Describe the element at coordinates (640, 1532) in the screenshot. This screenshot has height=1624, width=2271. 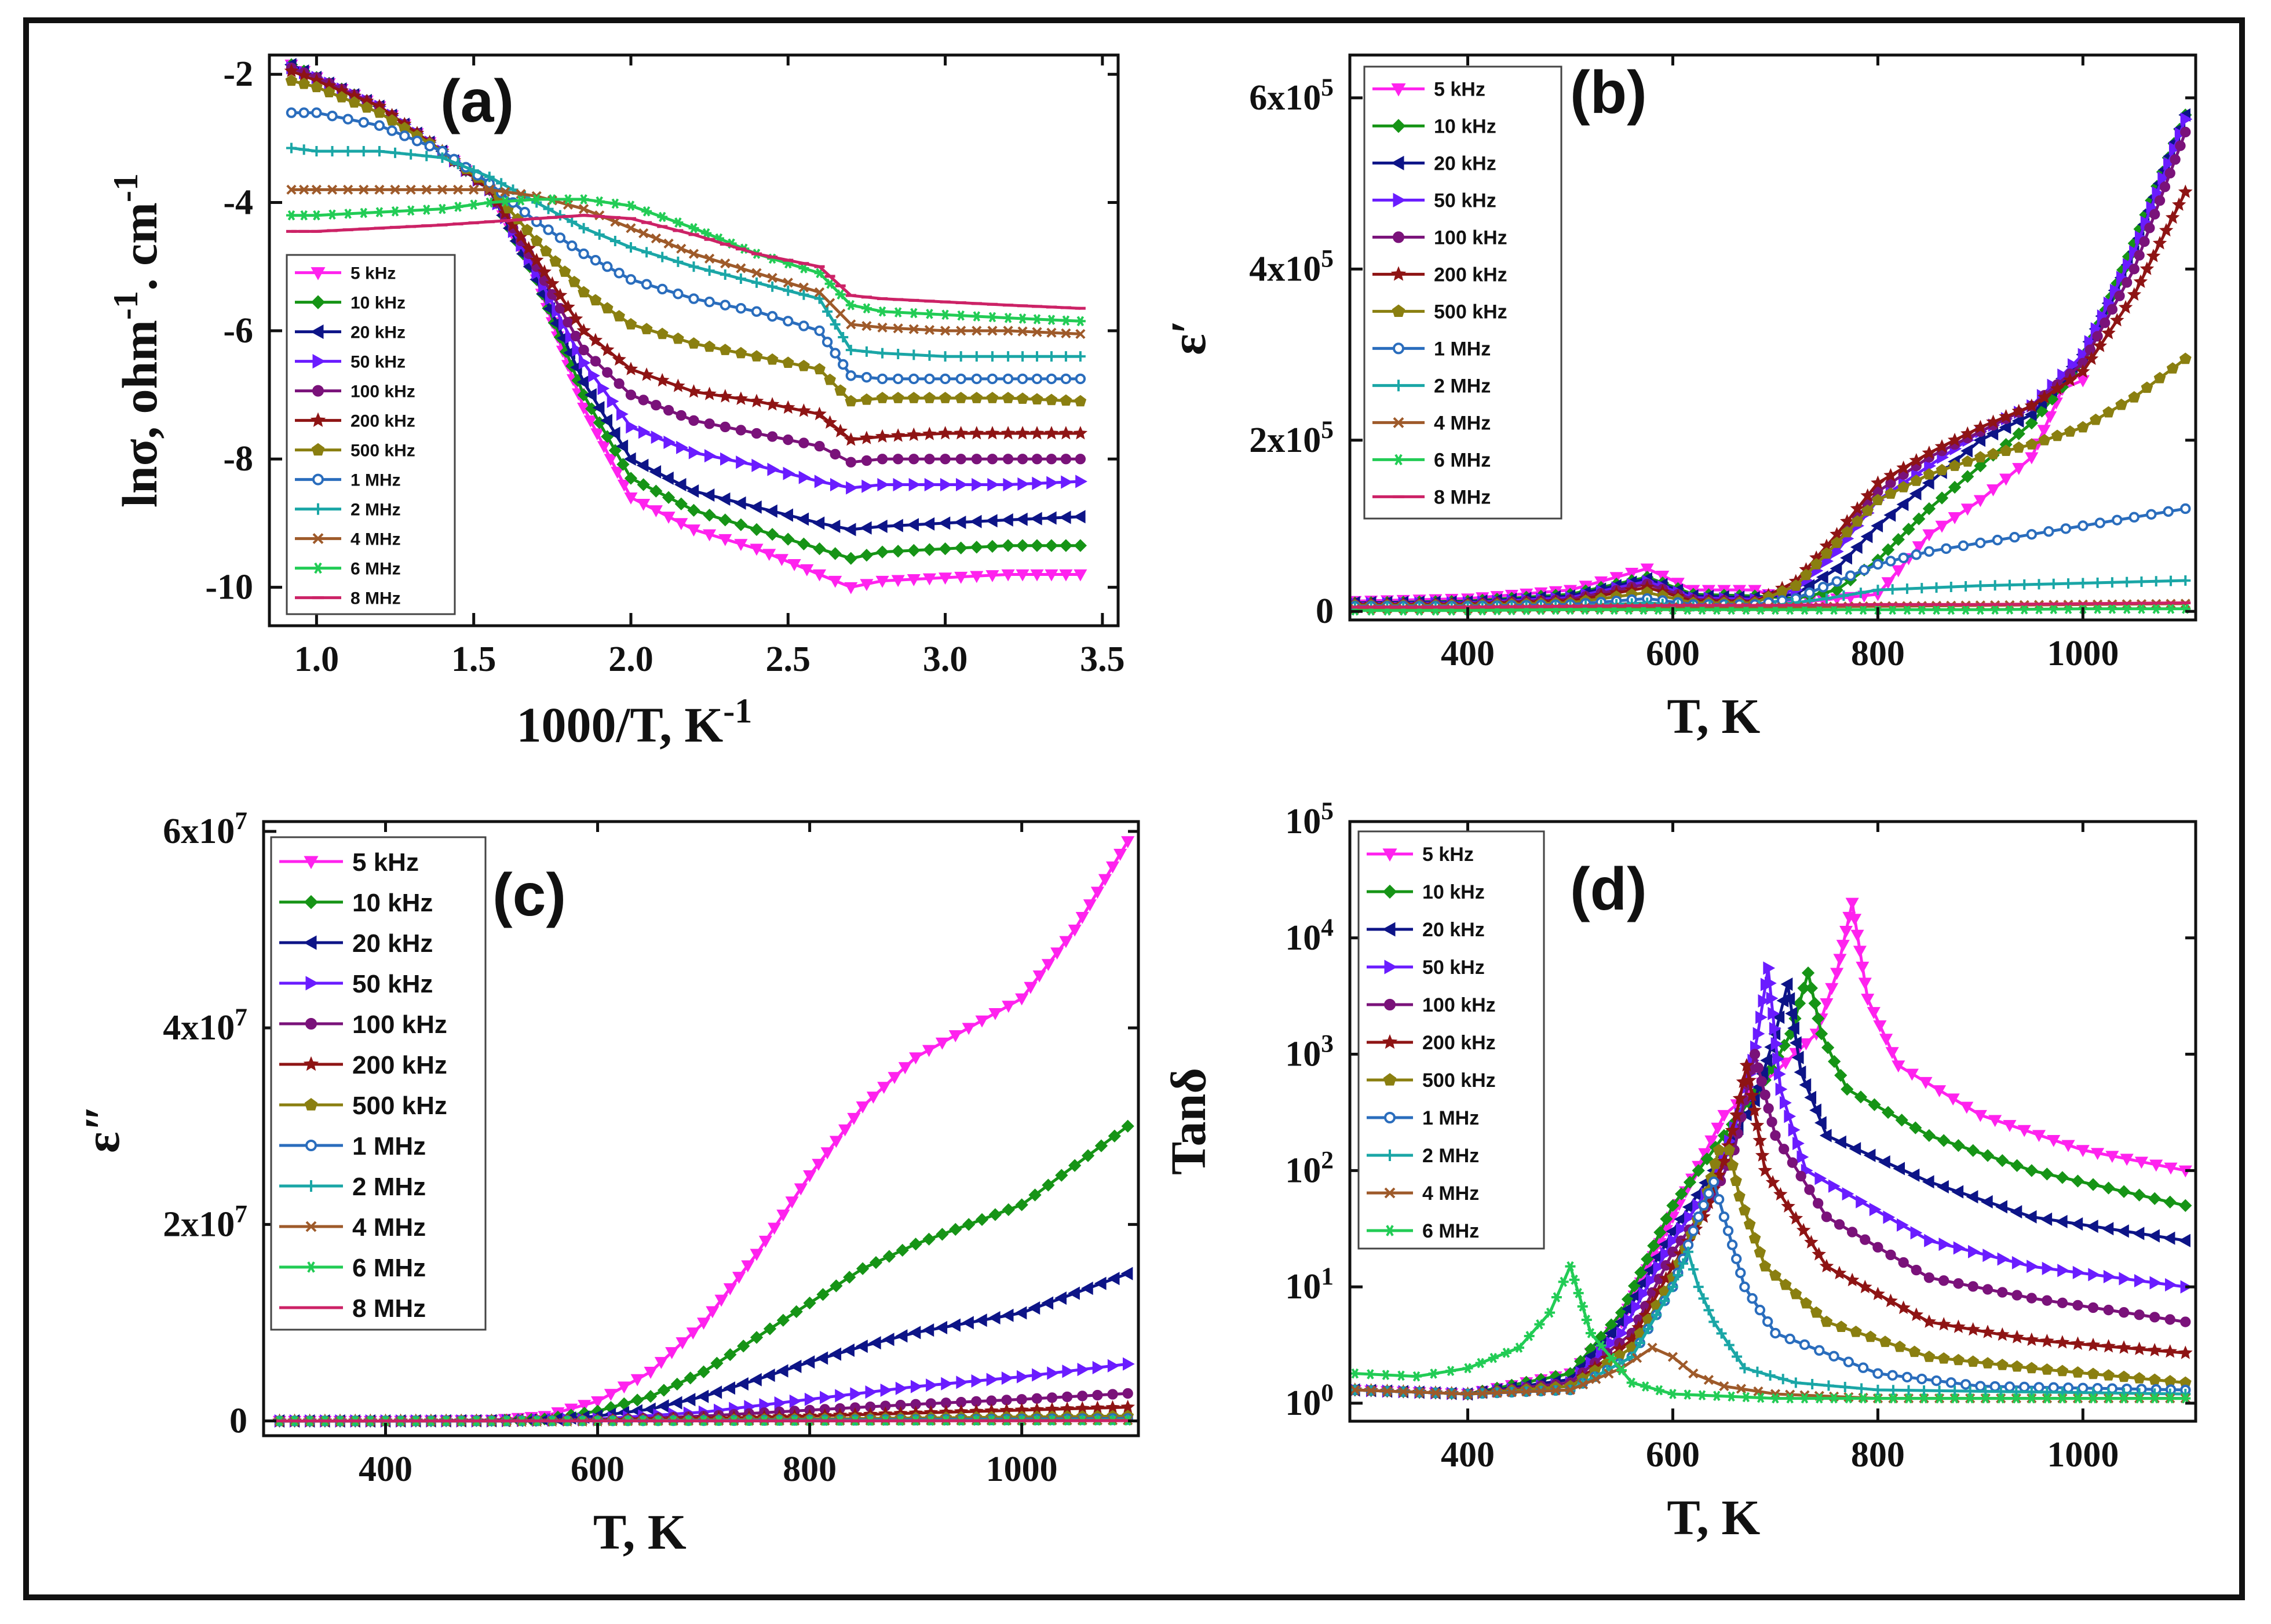
I see `x-axis-title-c: T, K` at that location.